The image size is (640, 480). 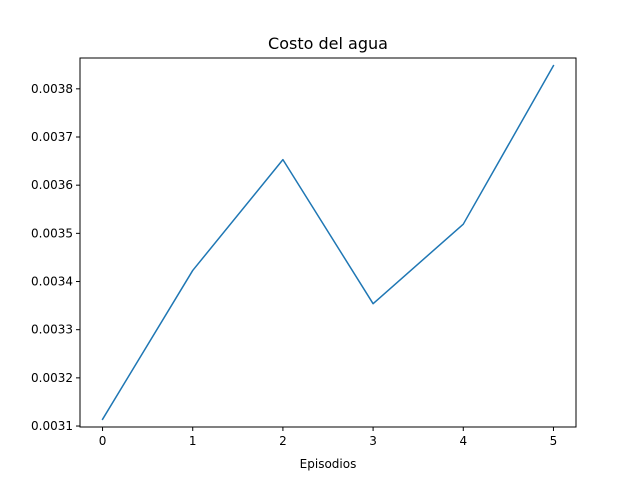 I want to click on x-tick-label: 1, so click(x=193, y=441).